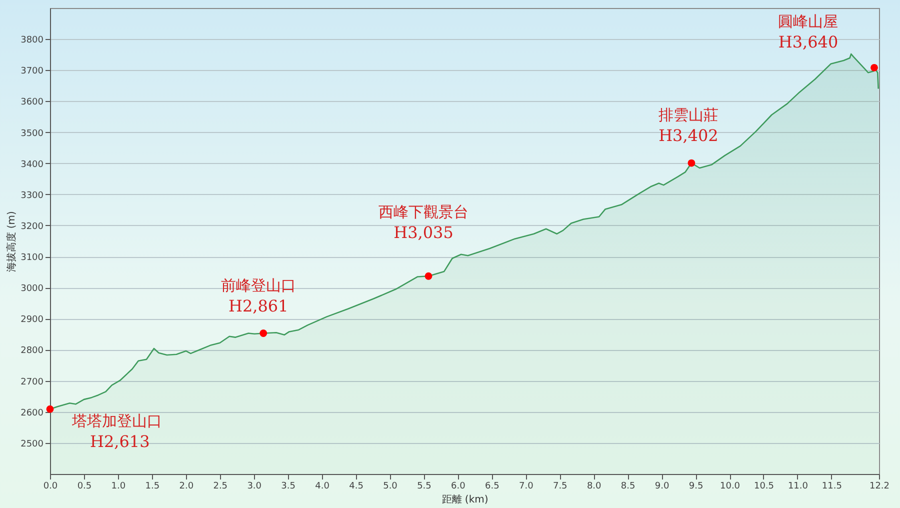  I want to click on x-tick-label: 0.5, so click(84, 487).